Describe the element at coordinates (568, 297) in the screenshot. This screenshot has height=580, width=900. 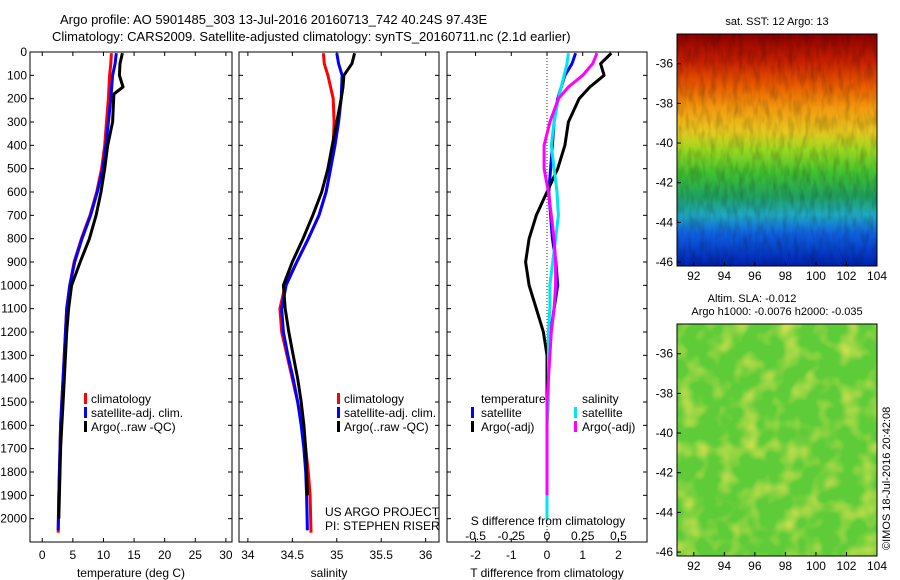
I see `difference-series` at that location.